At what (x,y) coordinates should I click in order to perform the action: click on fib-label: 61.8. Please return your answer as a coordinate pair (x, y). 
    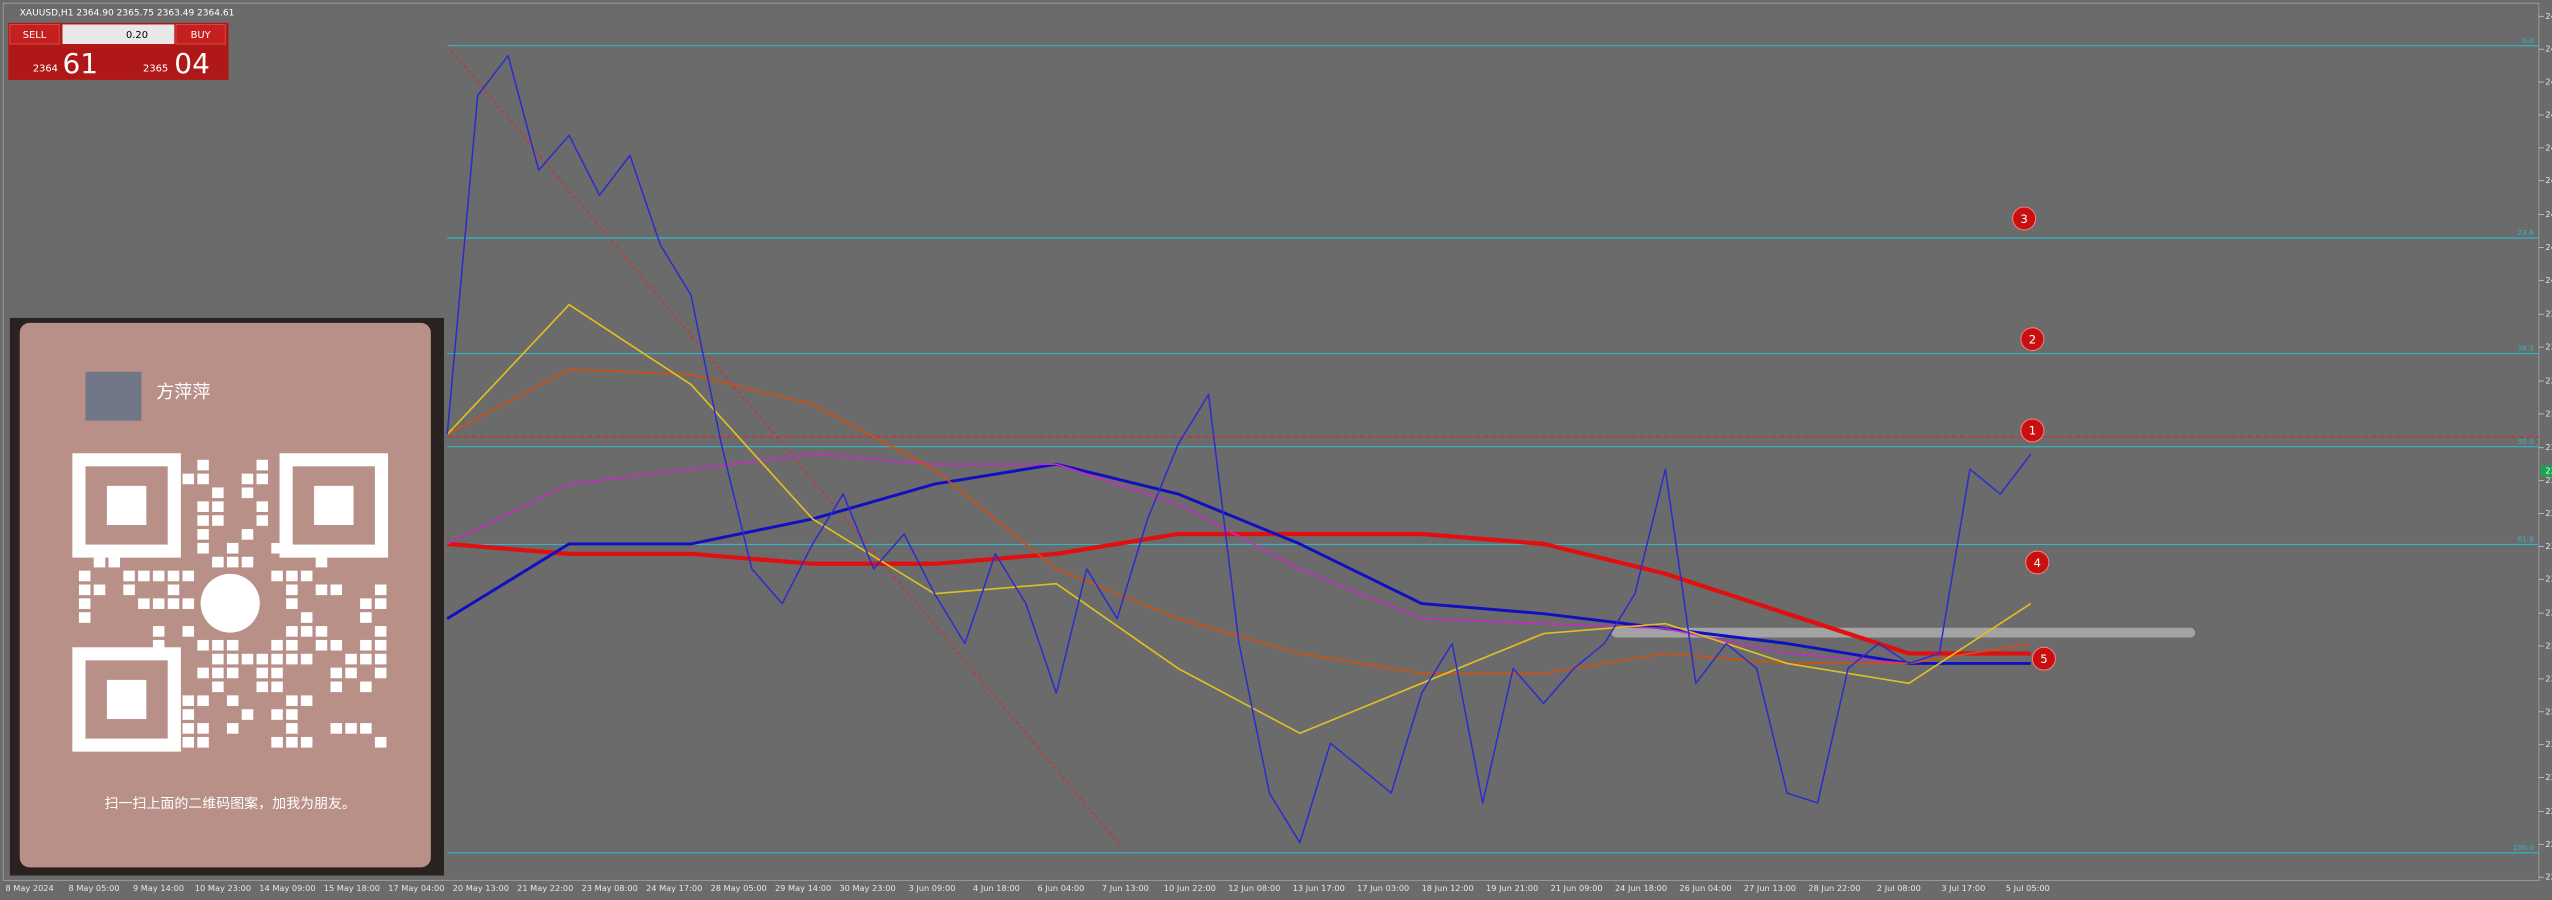
    Looking at the image, I should click on (2525, 539).